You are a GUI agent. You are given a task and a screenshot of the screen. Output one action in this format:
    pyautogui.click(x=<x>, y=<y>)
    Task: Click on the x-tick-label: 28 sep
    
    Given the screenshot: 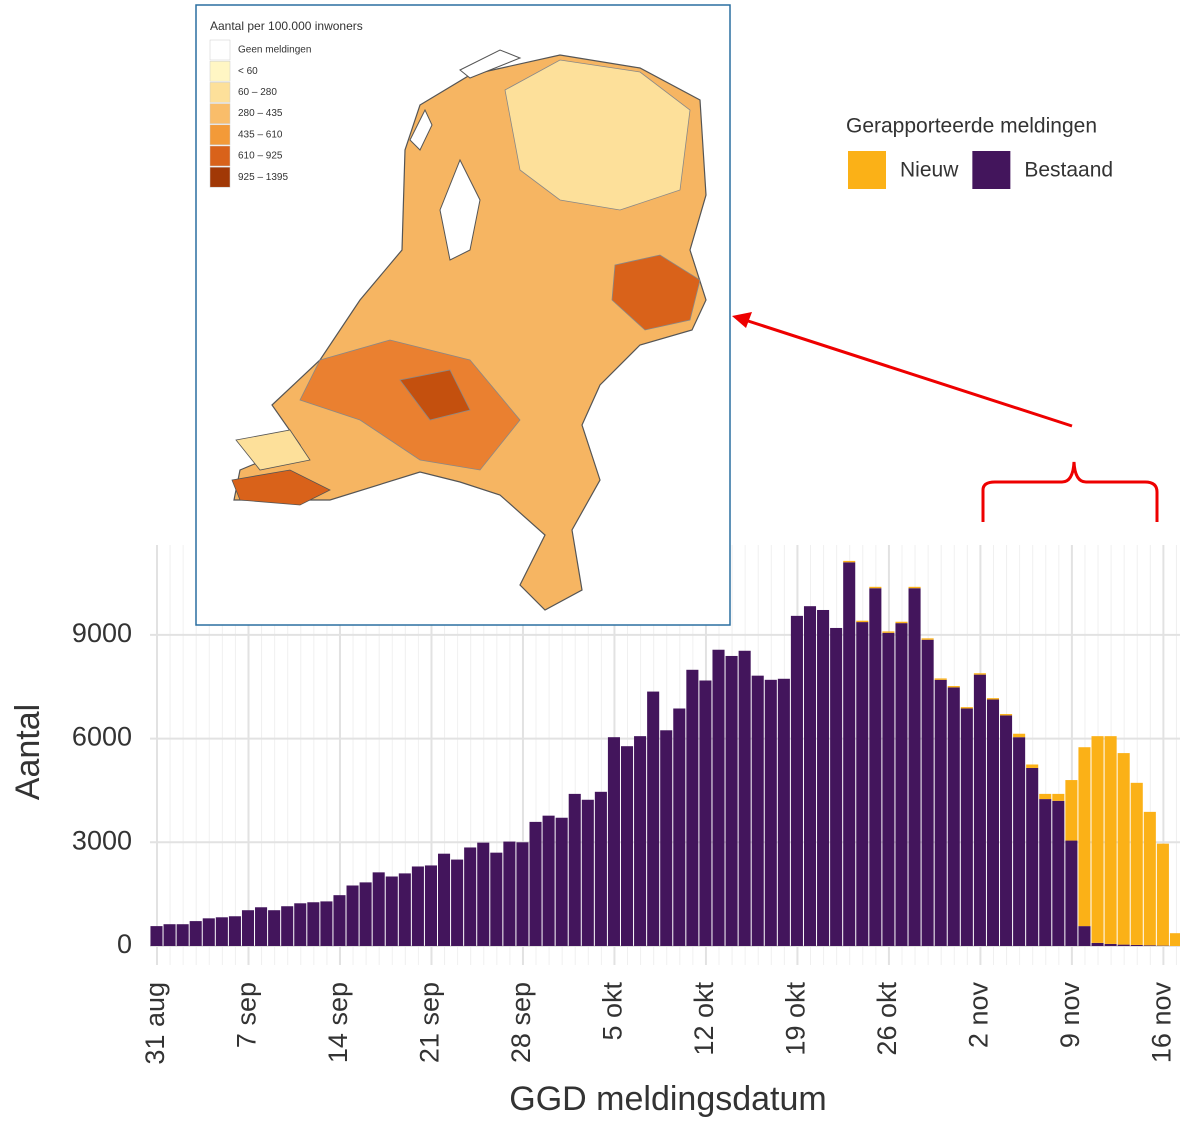 What is the action you would take?
    pyautogui.click(x=521, y=1022)
    